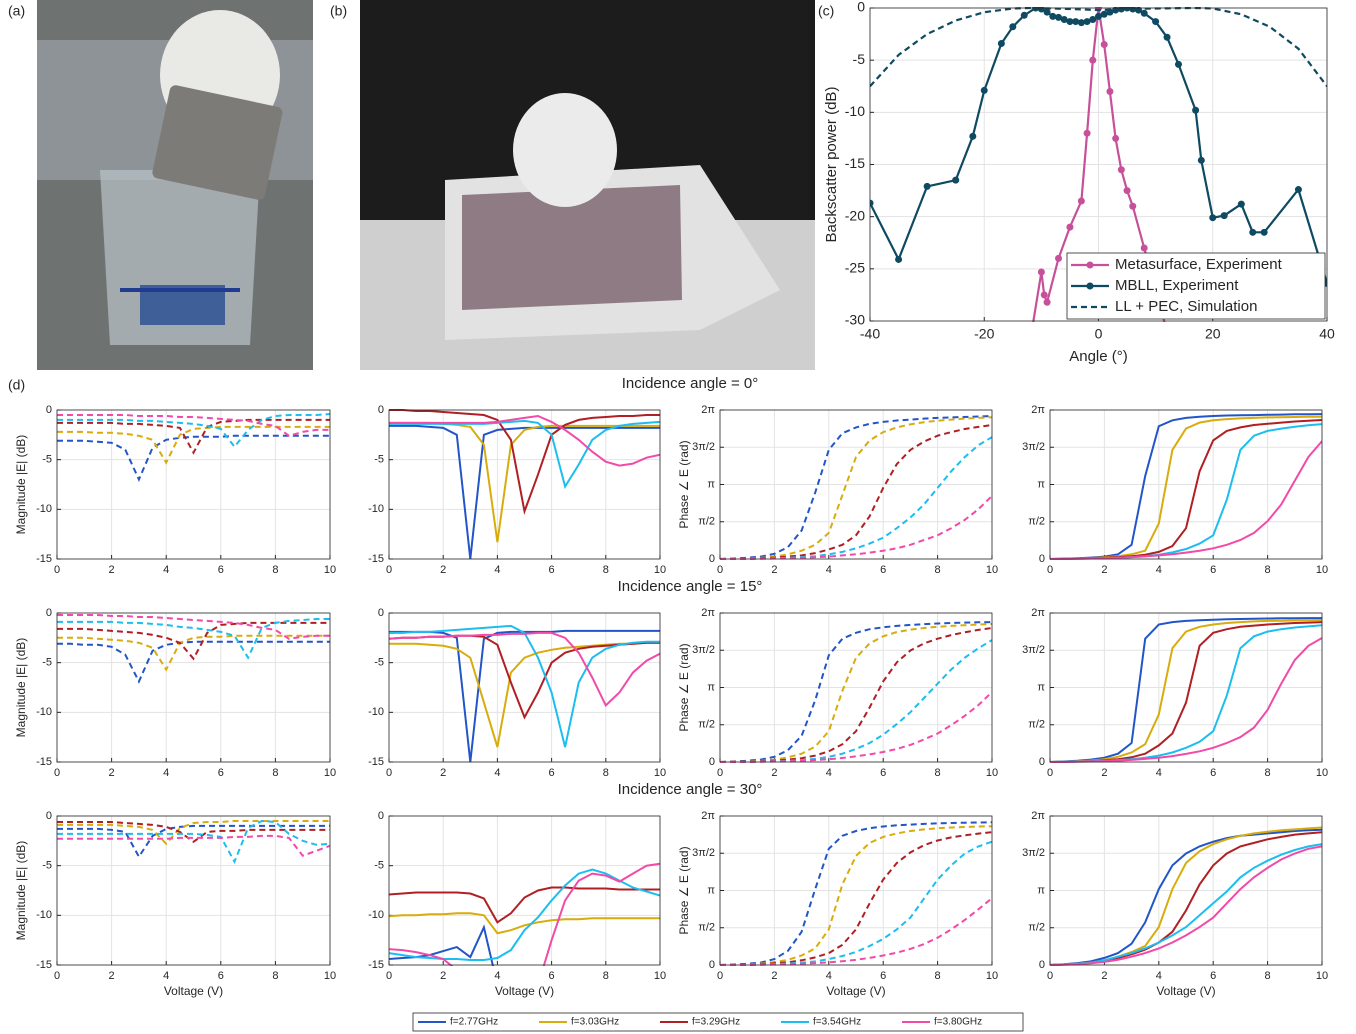 This screenshot has width=1356, height=1034. I want to click on legend-label: f=3.54GHz, so click(837, 1022).